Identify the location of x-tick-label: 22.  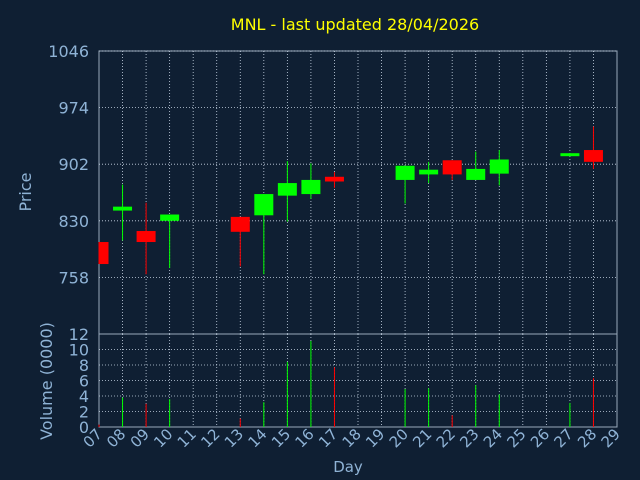
(446, 438).